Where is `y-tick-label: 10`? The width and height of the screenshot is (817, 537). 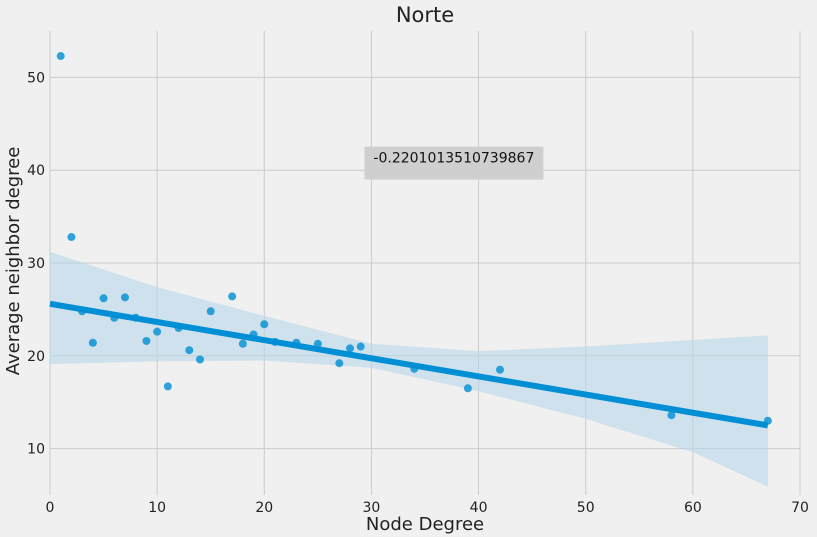
y-tick-label: 10 is located at coordinates (36, 450).